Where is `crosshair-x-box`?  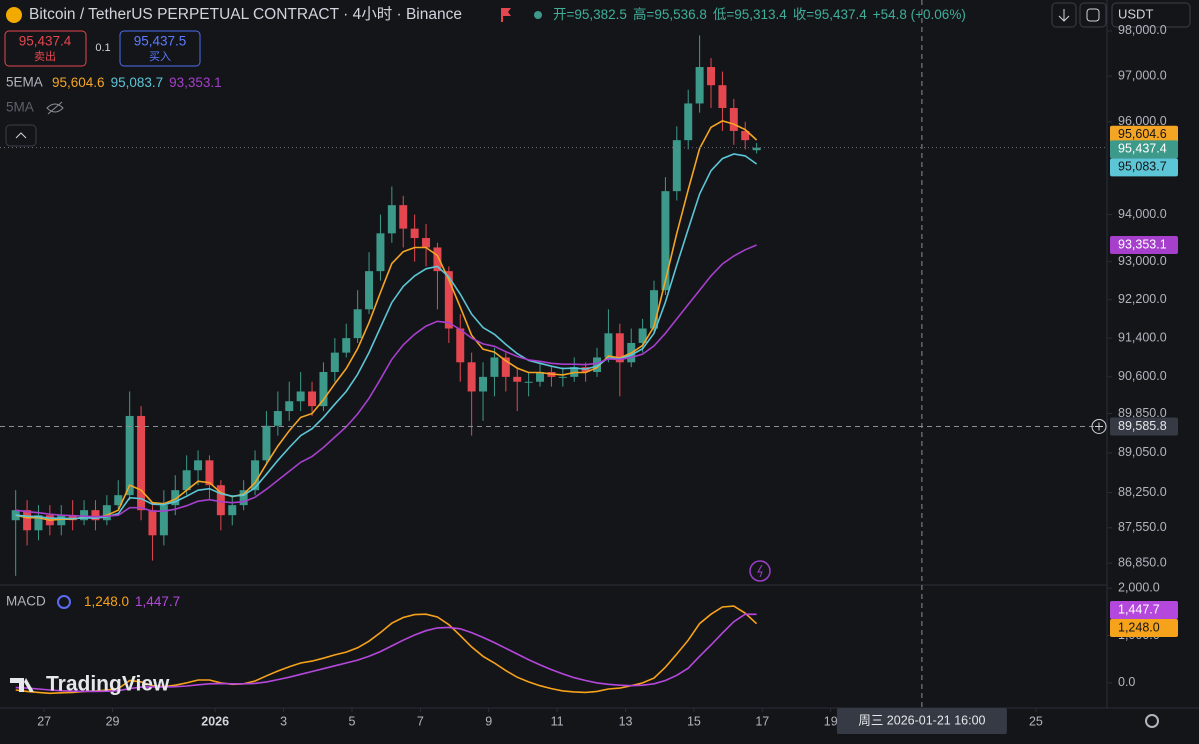
crosshair-x-box is located at coordinates (921, 721).